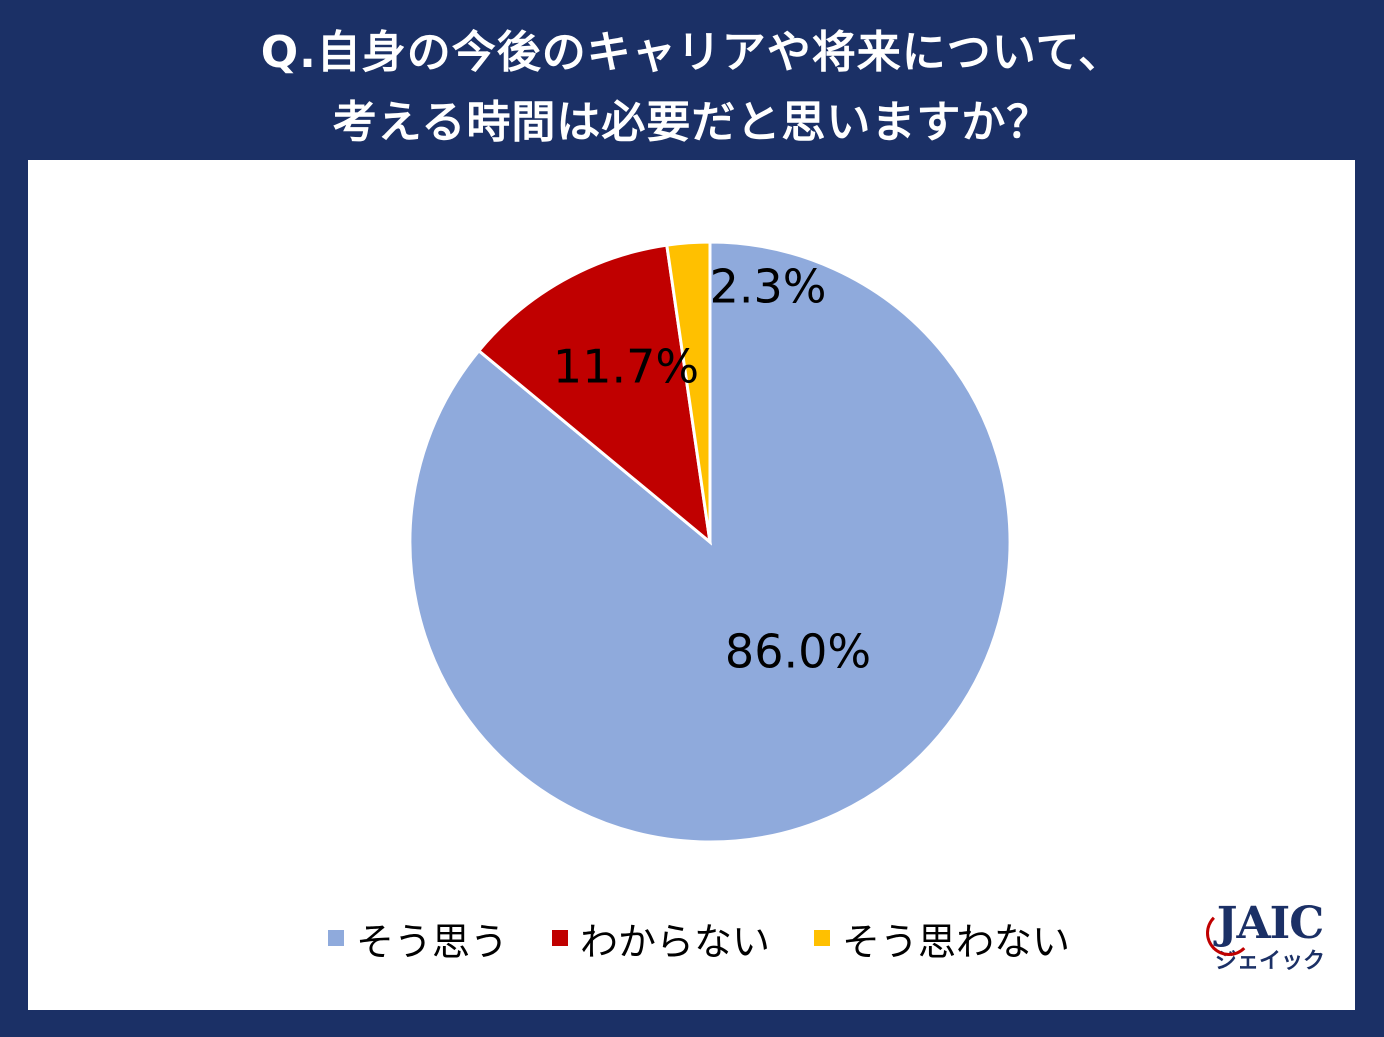 The height and width of the screenshot is (1037, 1384). Describe the element at coordinates (560, 938) in the screenshot. I see `legend-swatch-wakaranai` at that location.